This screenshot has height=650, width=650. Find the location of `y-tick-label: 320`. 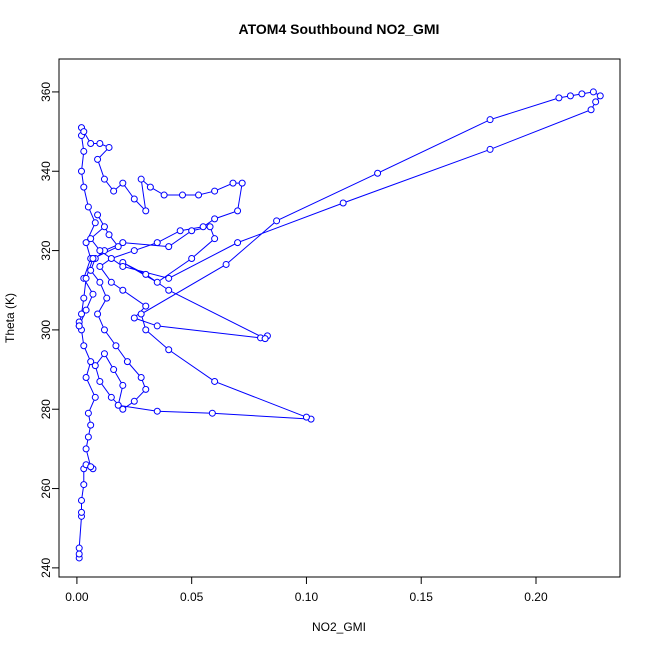

y-tick-label: 320 is located at coordinates (46, 250).